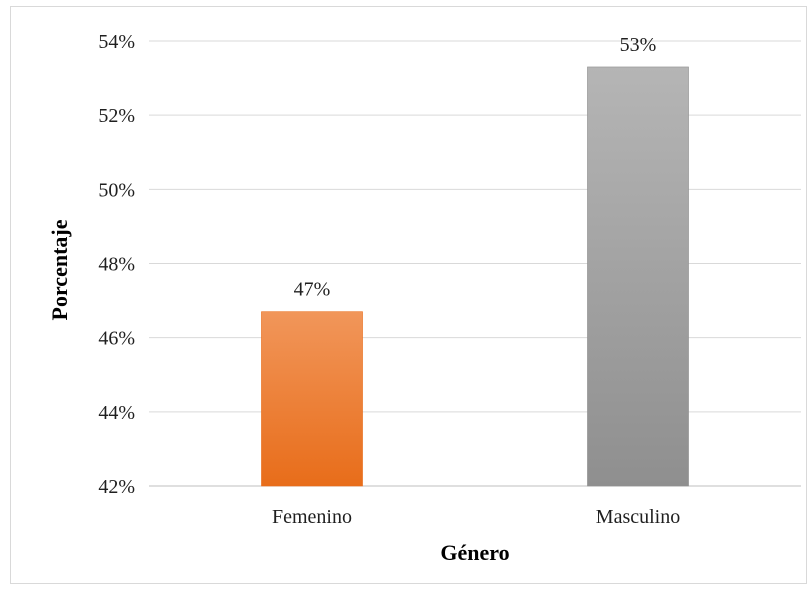  I want to click on y-tick-label: 48%, so click(116, 265).